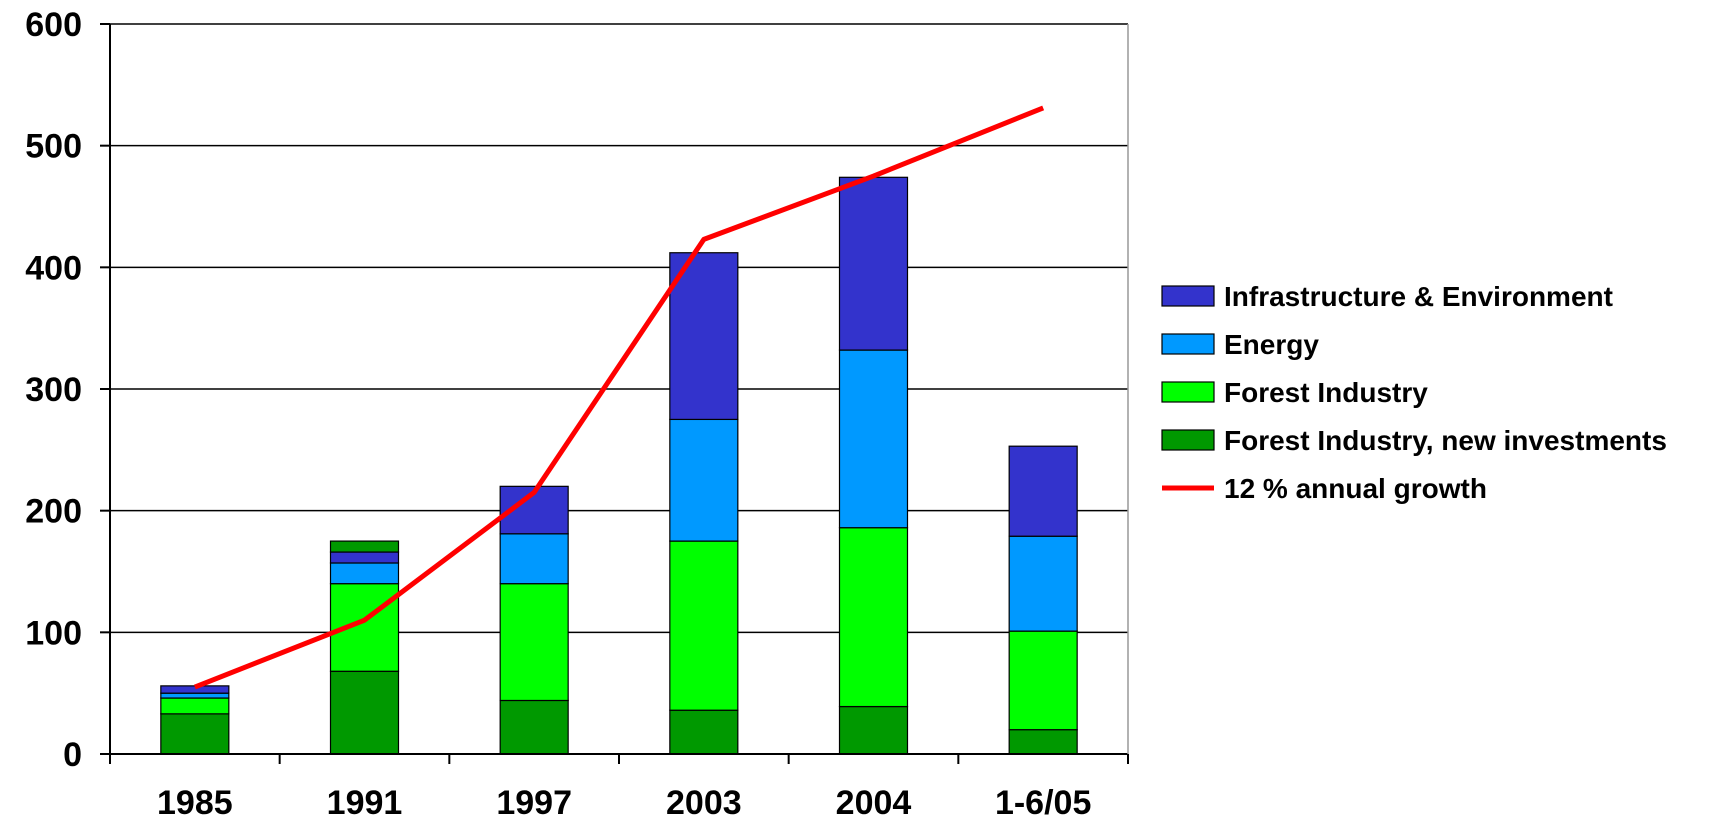  I want to click on bar-2004-forest-industry-new-investments, so click(873, 730).